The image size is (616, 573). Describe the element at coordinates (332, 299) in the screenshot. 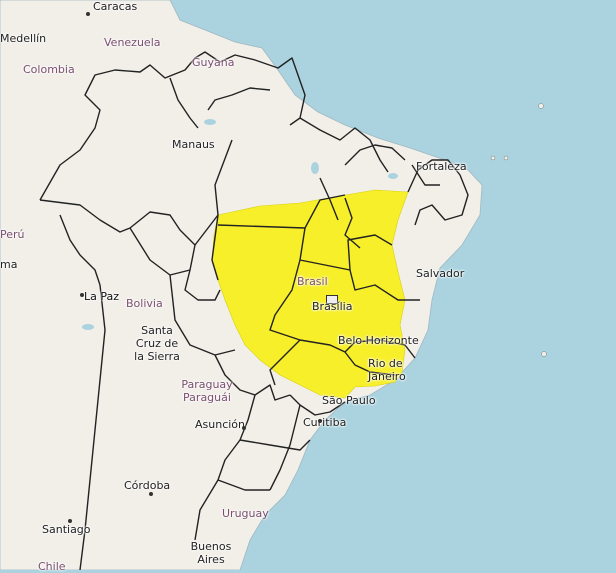

I see `capital-marker` at that location.